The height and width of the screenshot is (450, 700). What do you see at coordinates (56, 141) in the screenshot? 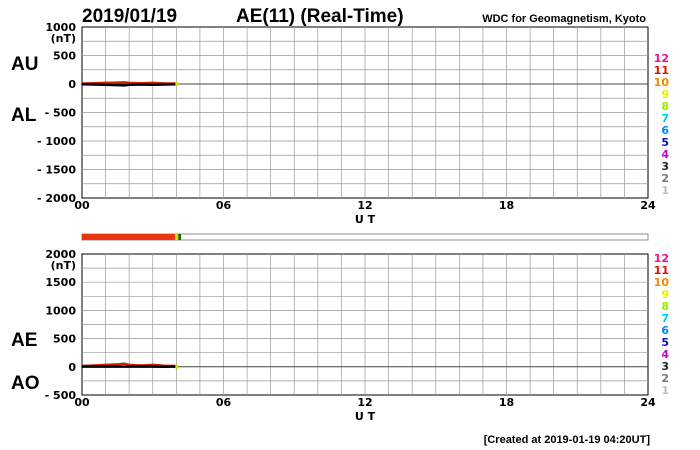
I see `y-tick-label: - 1000` at bounding box center [56, 141].